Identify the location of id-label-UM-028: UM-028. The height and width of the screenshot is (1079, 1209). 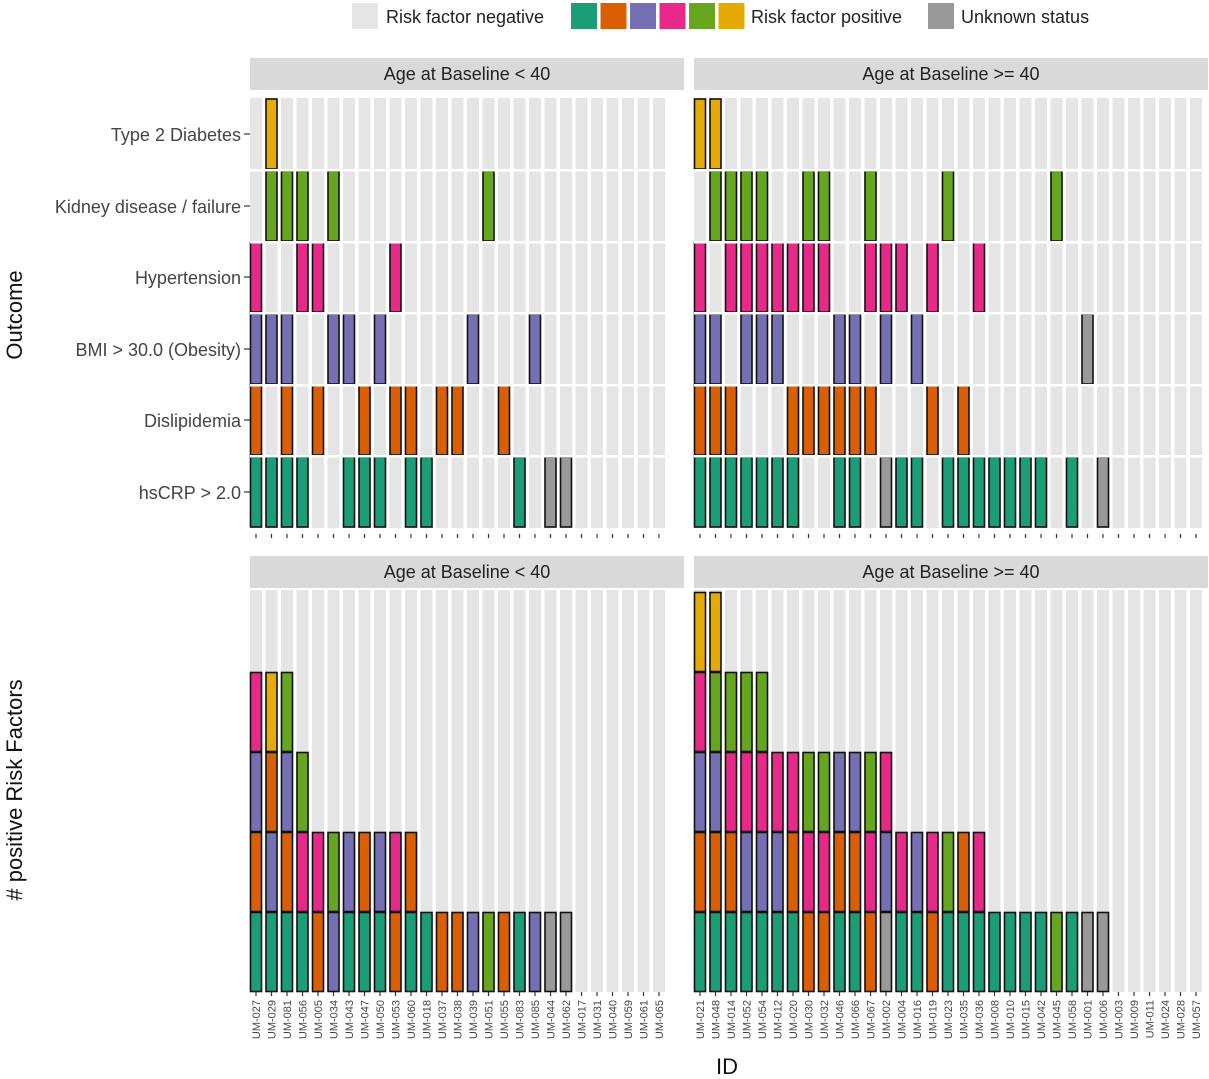
(1182, 1019).